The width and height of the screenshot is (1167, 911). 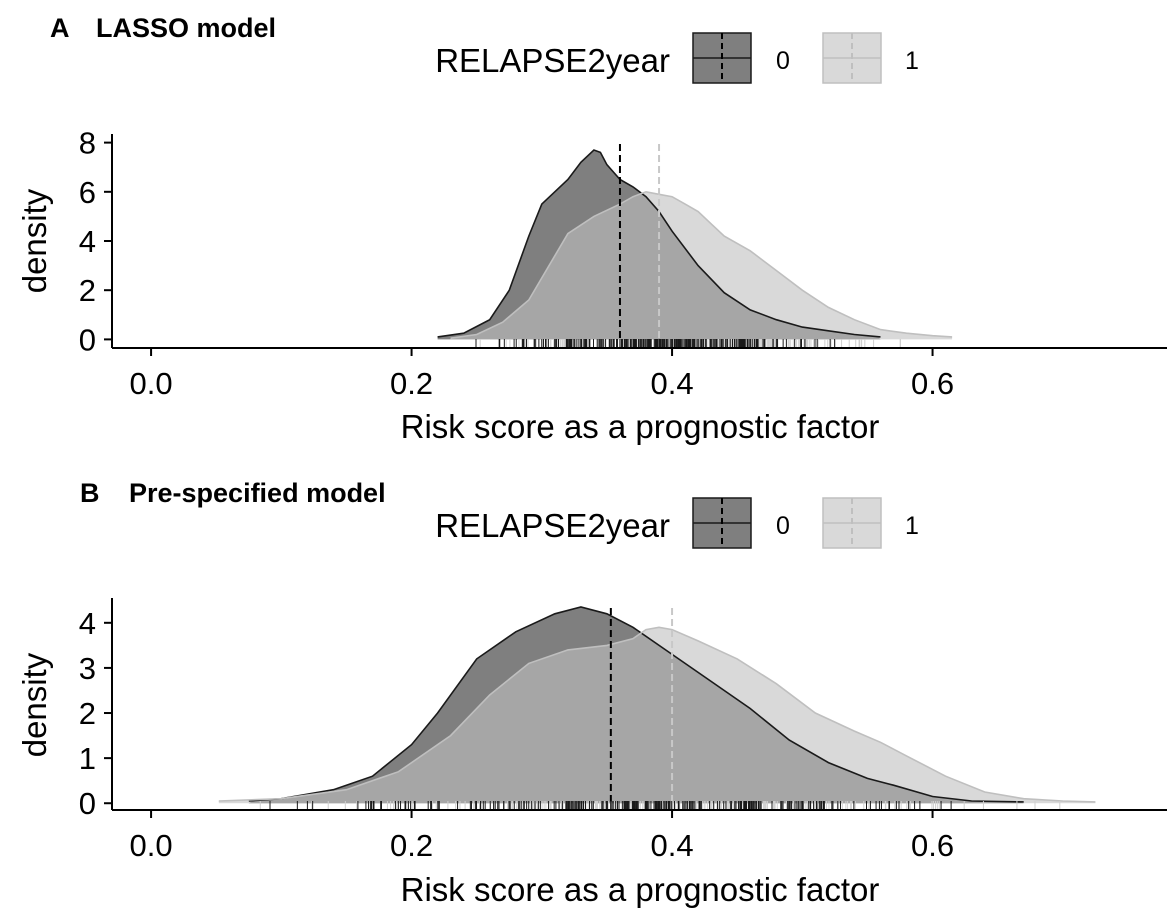 What do you see at coordinates (186, 28) in the screenshot?
I see `panel-title: LASSO model` at bounding box center [186, 28].